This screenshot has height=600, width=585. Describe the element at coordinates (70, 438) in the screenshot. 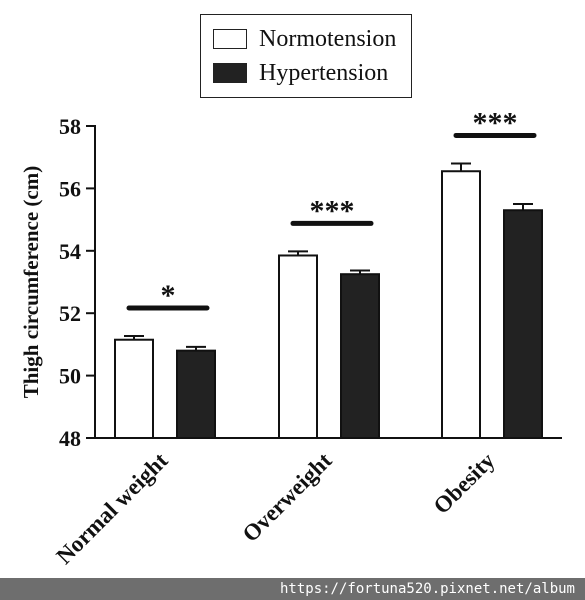

I see `y-tick-label: 48` at that location.